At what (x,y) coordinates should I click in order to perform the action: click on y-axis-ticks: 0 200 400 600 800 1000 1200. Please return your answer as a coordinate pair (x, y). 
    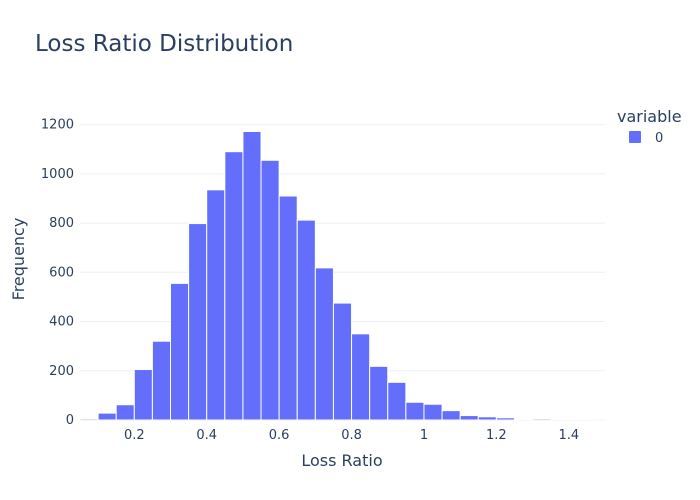
    Looking at the image, I should click on (57, 273).